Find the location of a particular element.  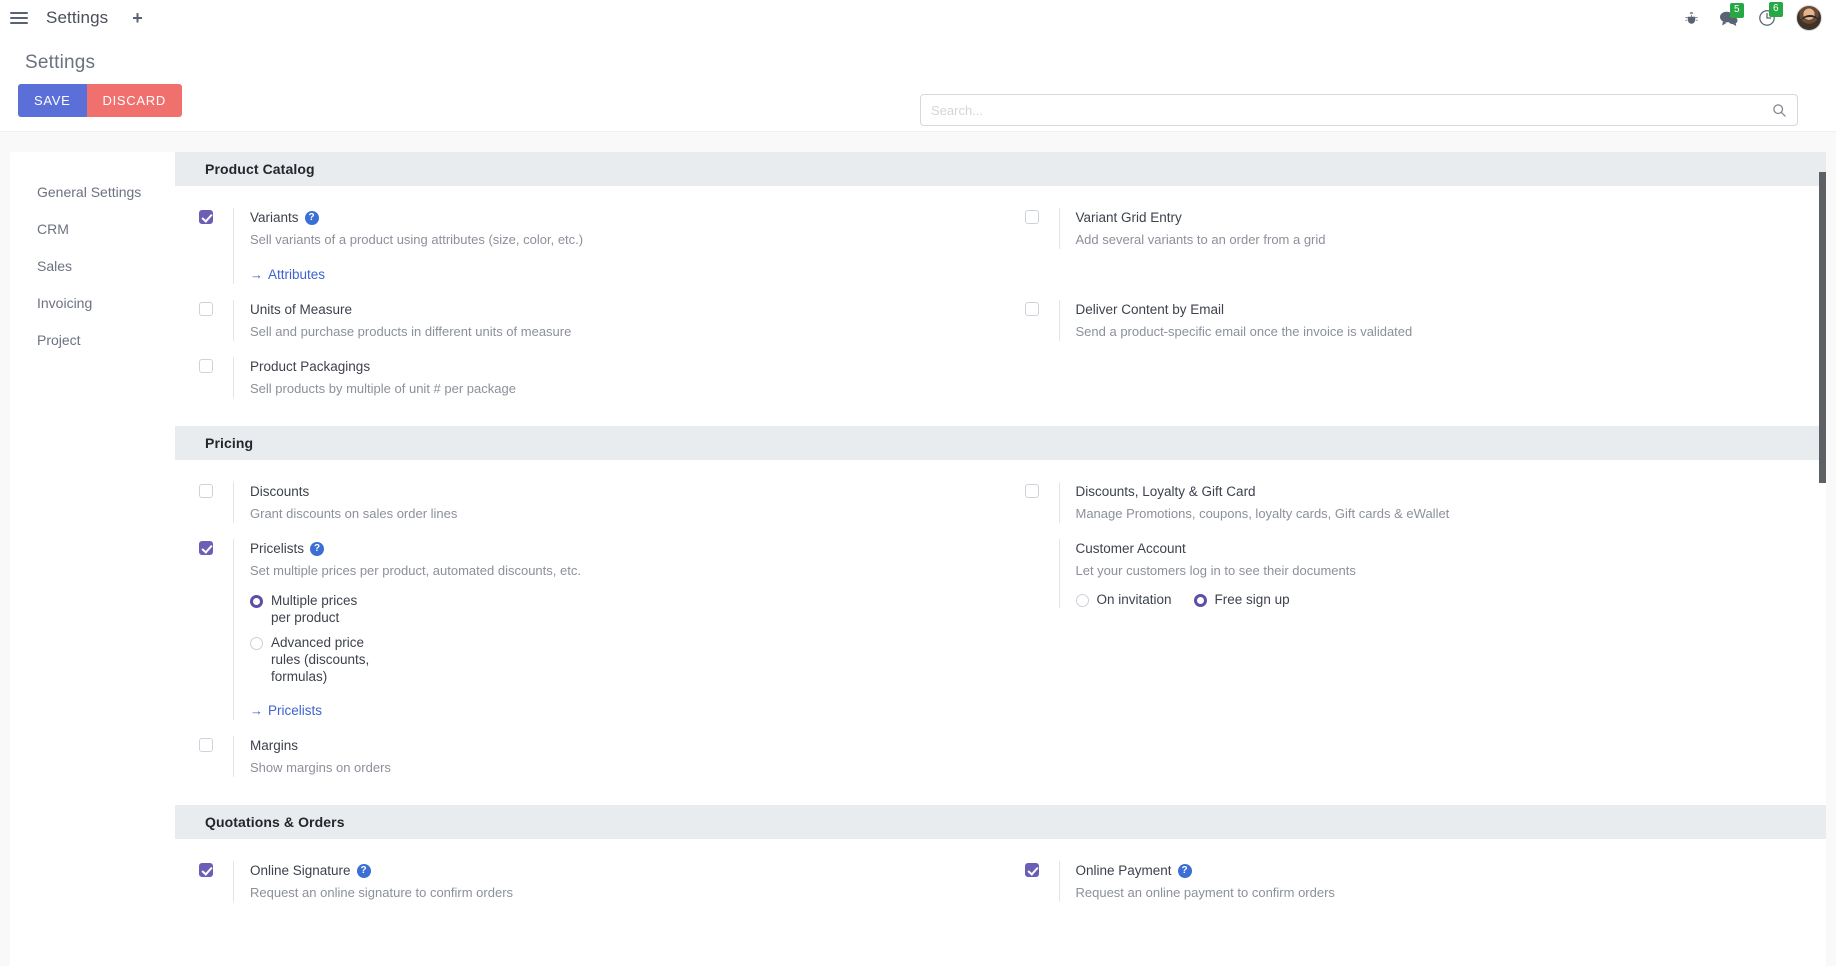

setting-label: Online Signature? is located at coordinates (613, 871).